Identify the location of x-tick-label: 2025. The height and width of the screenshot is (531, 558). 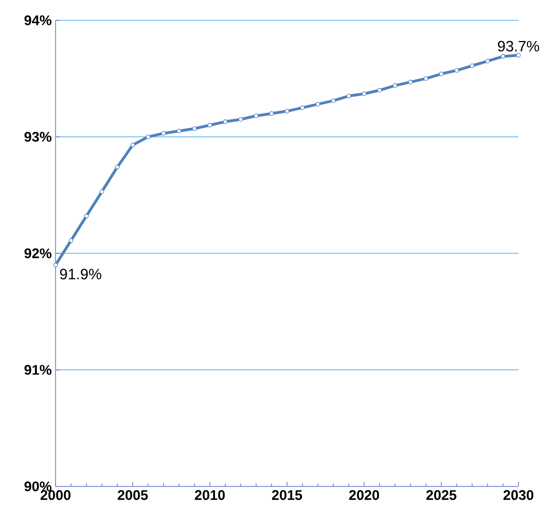
(441, 495).